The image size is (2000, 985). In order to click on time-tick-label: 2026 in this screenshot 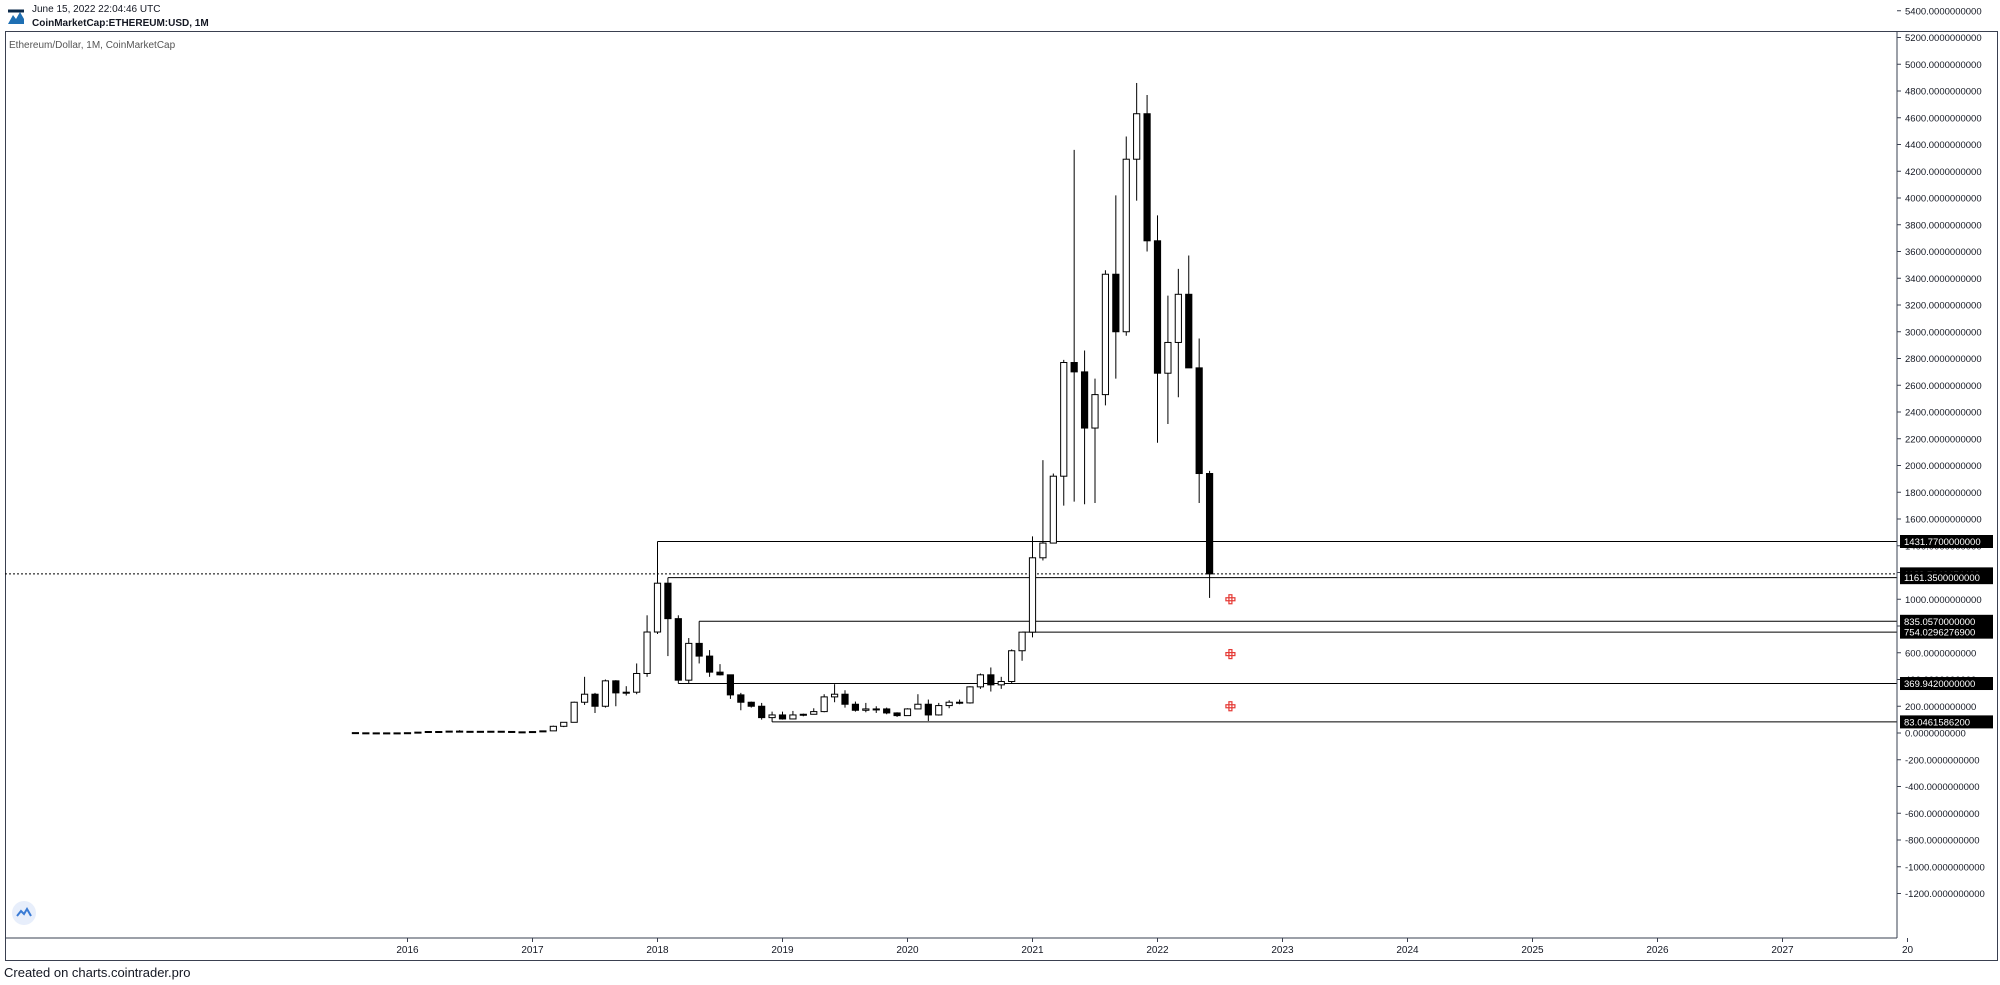, I will do `click(1657, 950)`.